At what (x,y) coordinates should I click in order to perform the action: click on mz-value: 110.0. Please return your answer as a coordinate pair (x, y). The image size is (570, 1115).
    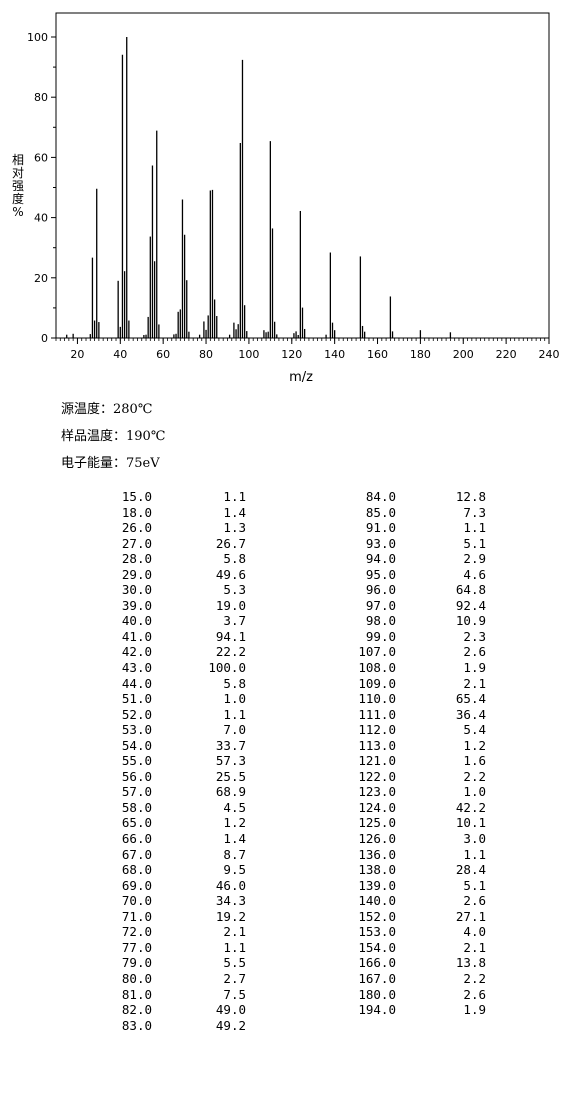
    Looking at the image, I should click on (377, 699).